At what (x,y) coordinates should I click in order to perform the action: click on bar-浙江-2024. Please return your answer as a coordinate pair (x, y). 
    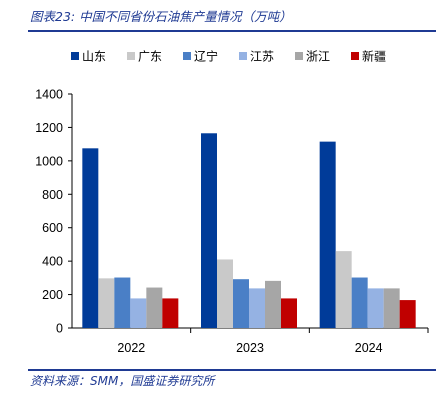
    Looking at the image, I should click on (391, 308).